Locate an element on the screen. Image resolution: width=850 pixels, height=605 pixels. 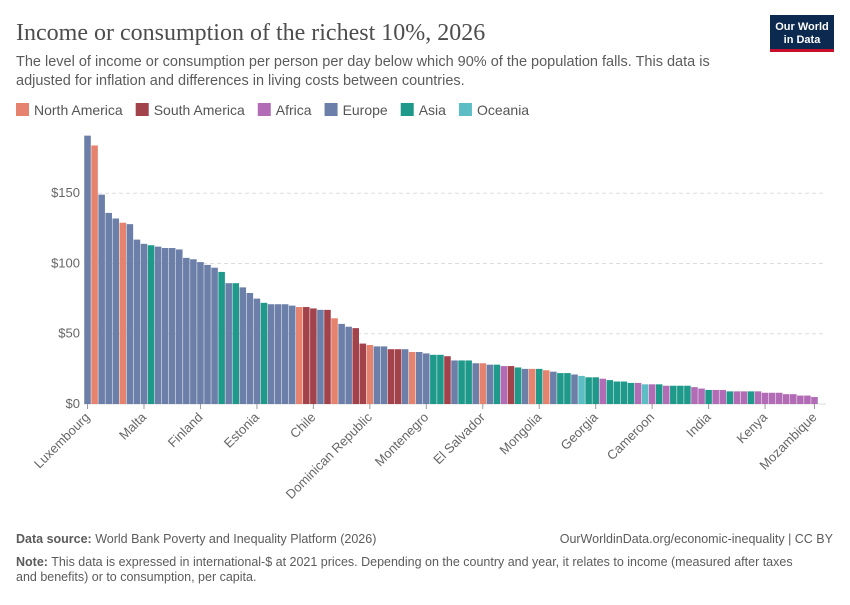
legend-item: South America is located at coordinates (190, 110).